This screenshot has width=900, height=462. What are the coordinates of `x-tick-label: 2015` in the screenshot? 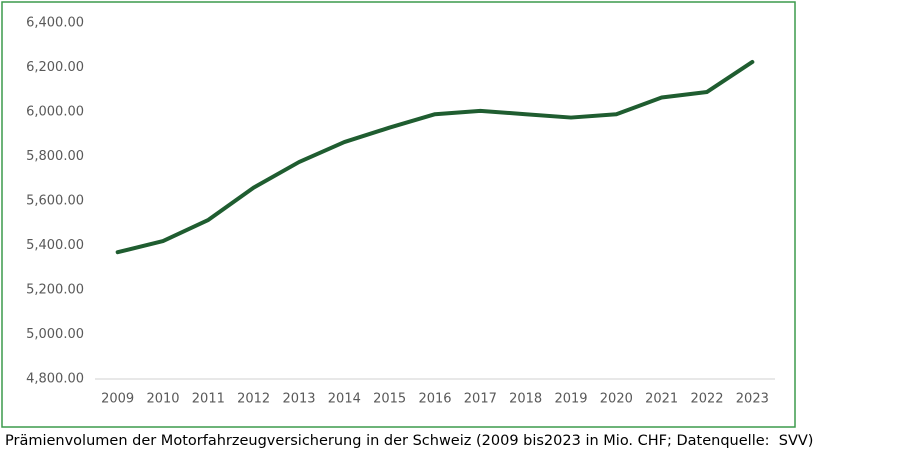 It's located at (389, 399).